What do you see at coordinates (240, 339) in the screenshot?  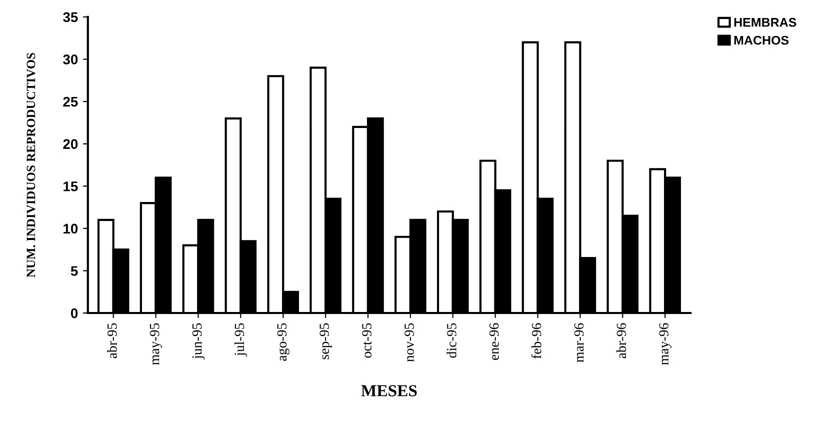 I see `x-tick-label: jul-95` at bounding box center [240, 339].